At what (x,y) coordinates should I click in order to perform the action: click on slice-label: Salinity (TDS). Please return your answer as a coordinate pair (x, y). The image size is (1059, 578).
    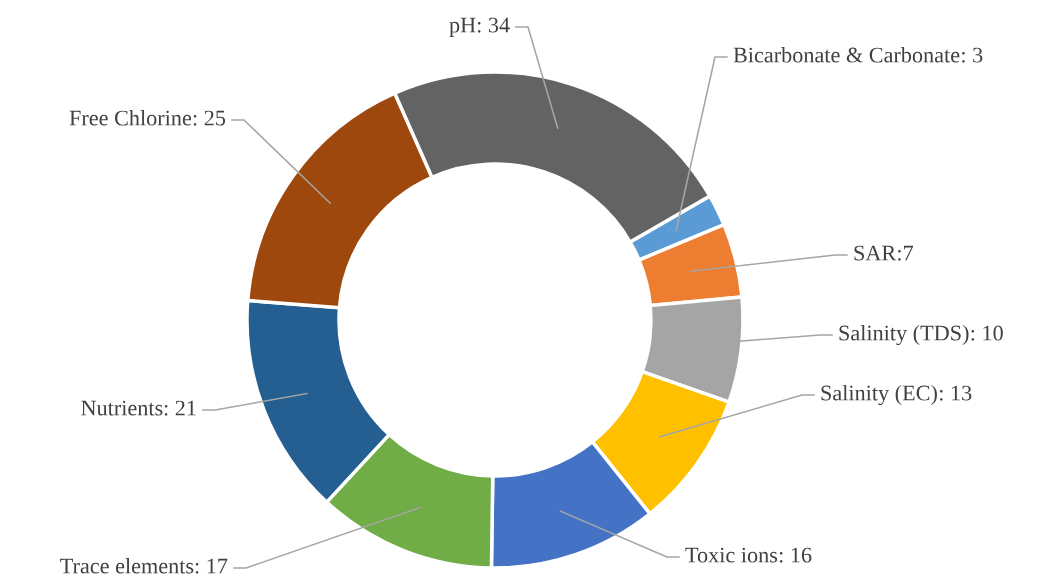
    Looking at the image, I should click on (904, 335).